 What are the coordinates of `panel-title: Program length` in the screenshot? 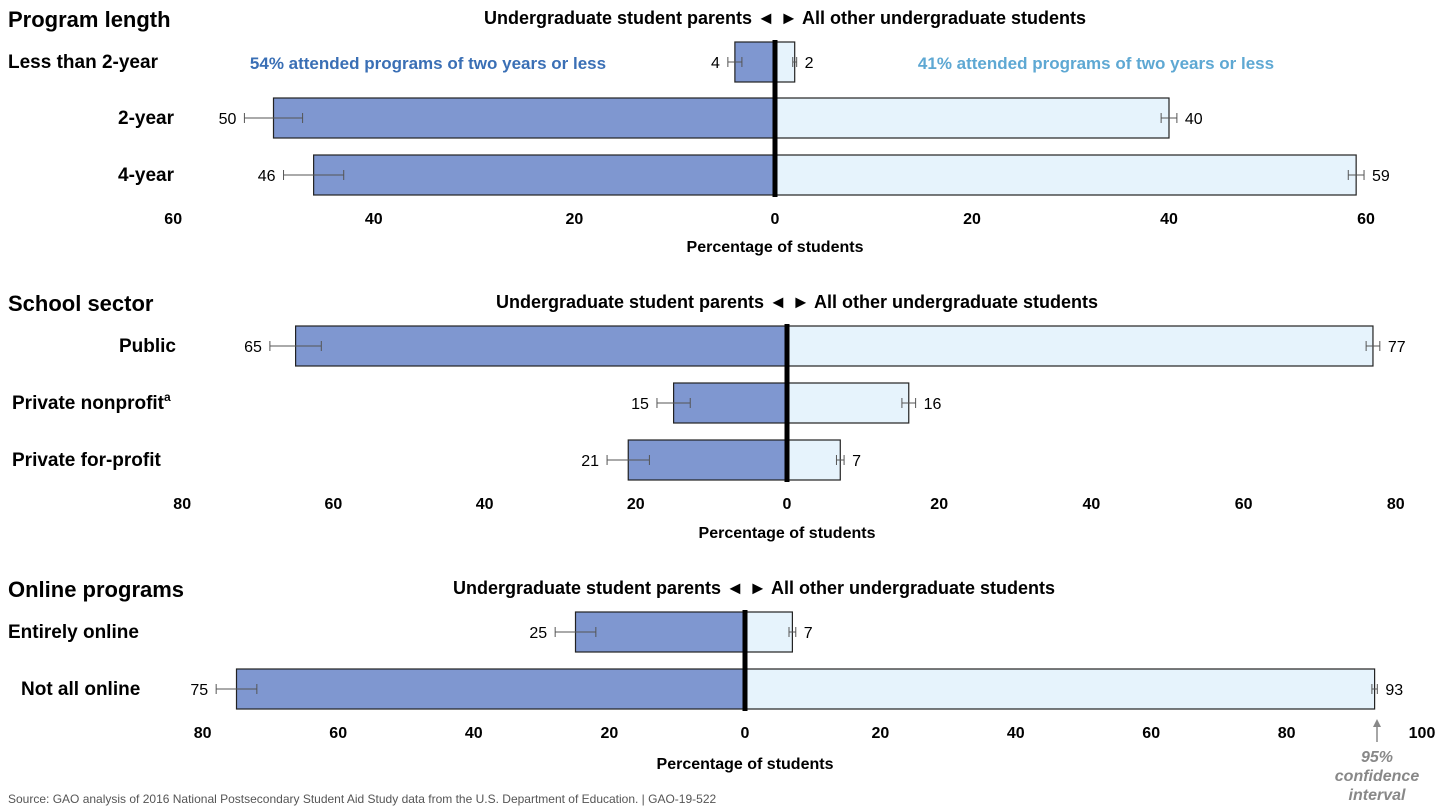 It's located at (89, 19).